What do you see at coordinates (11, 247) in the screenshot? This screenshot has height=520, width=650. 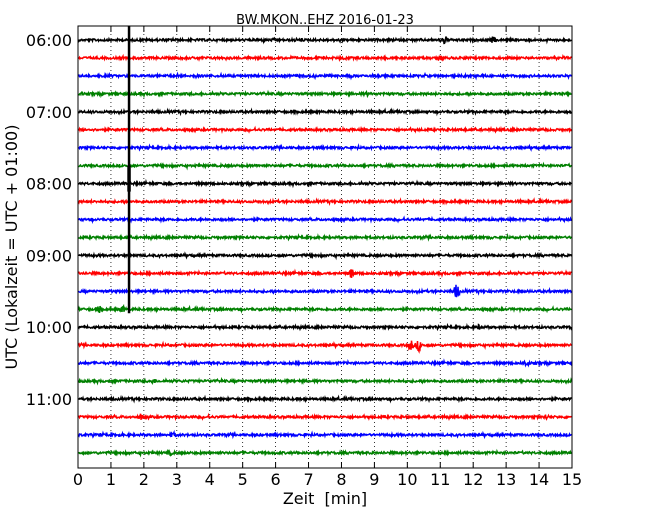 I see `y-axis-label: UTC (Lokalzeit = UTC + 01:00)` at bounding box center [11, 247].